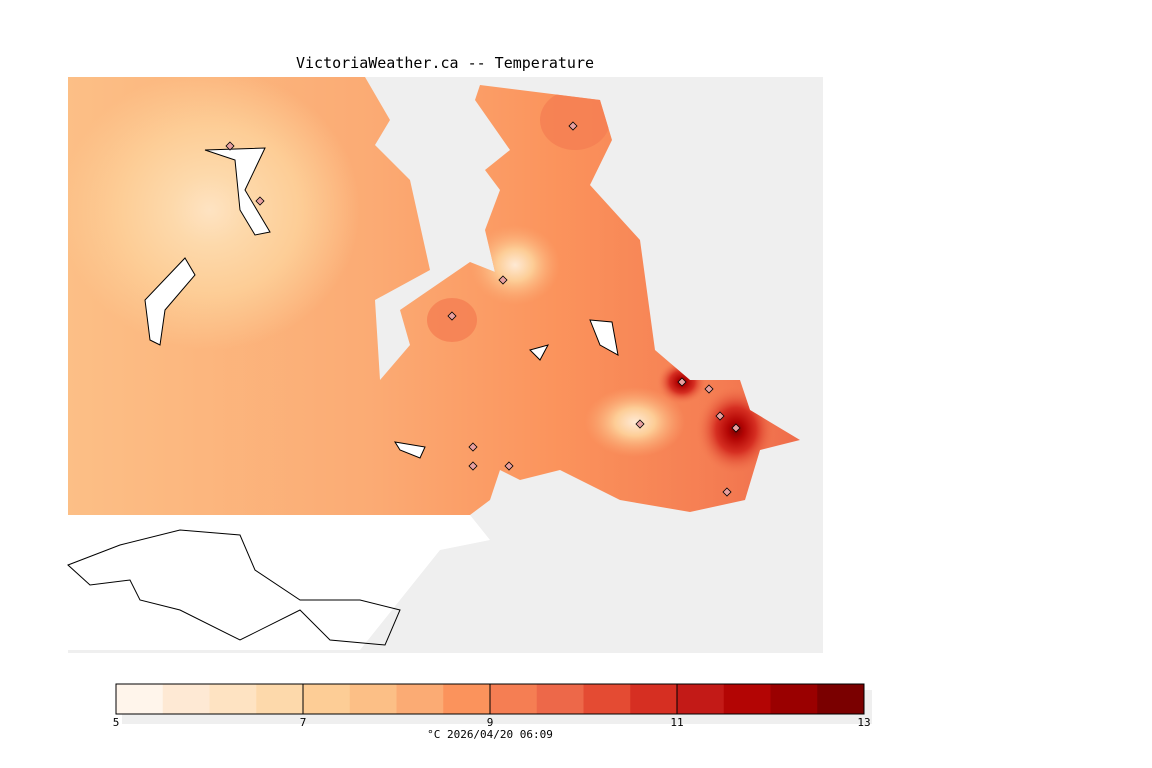 The height and width of the screenshot is (768, 1152). Describe the element at coordinates (864, 722) in the screenshot. I see `colorbar-tick-label: 13` at that location.